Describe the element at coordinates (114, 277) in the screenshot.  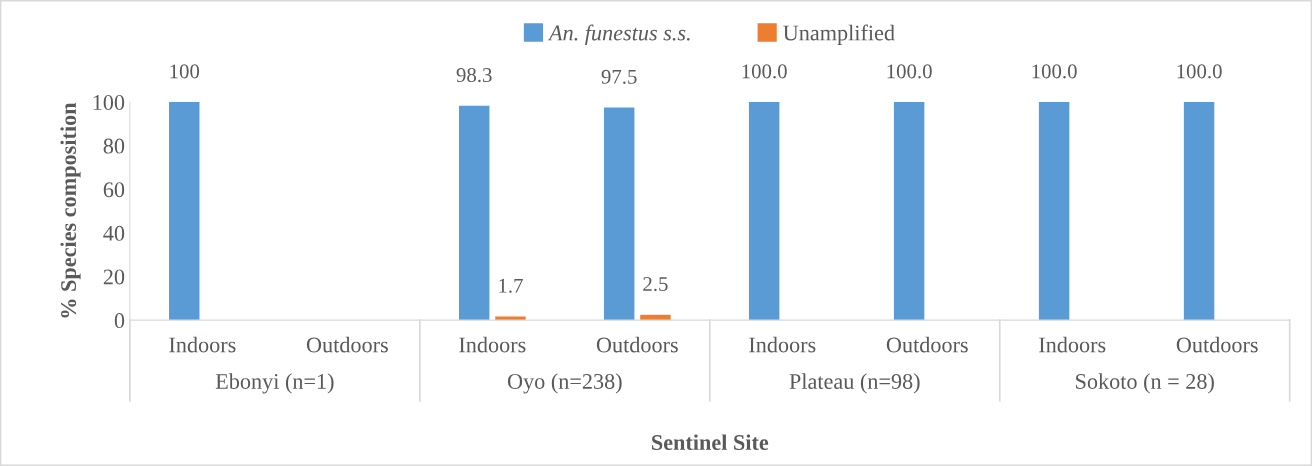
I see `y-tick-label: 20` at that location.